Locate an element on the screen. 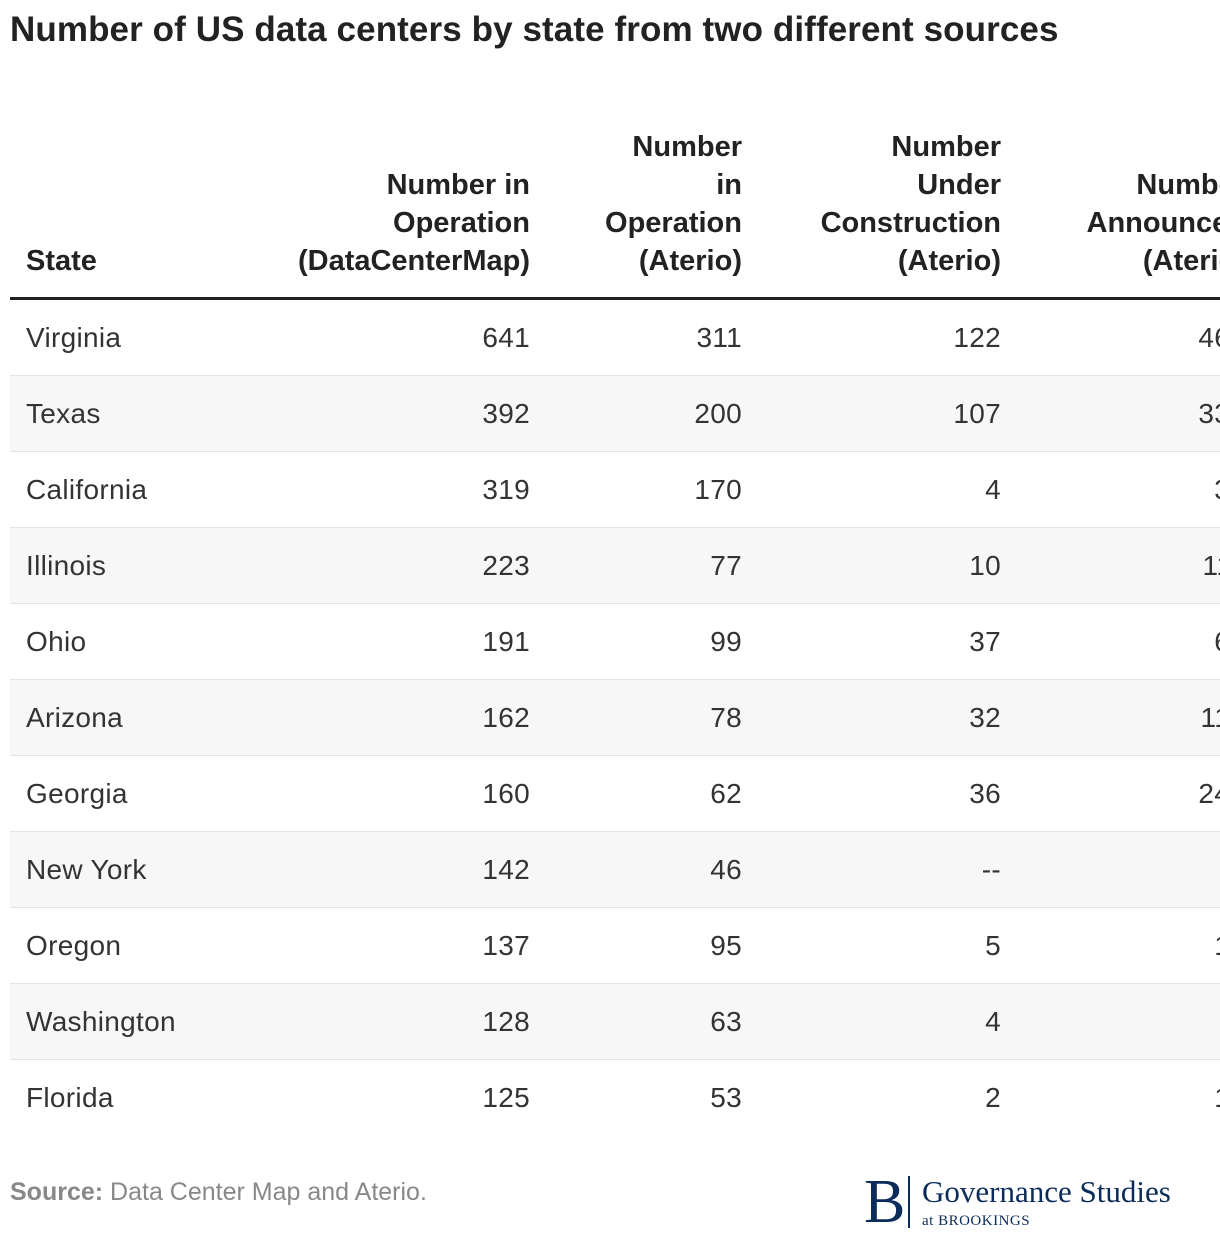 This screenshot has width=1220, height=1238. table-row: California319170437 is located at coordinates (615, 489).